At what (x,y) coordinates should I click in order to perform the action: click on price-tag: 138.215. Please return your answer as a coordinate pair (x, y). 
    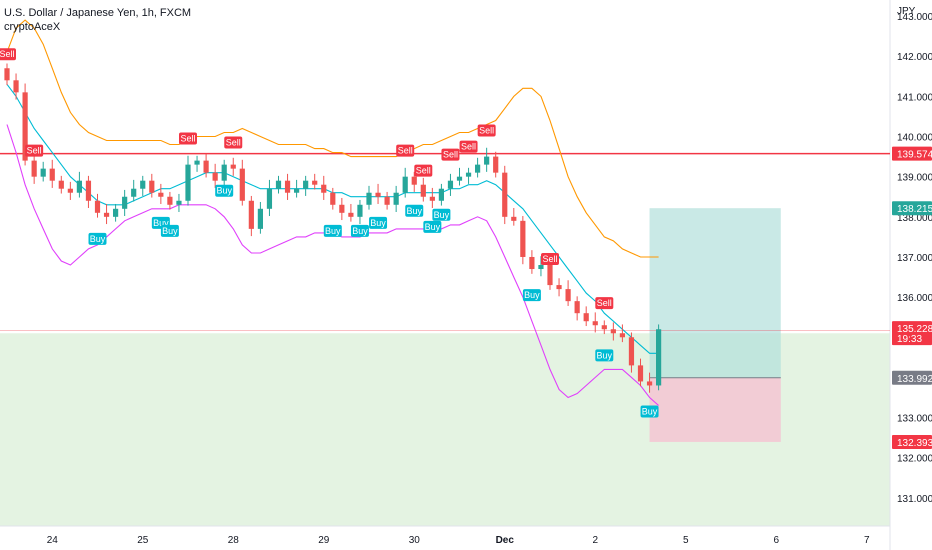
    Looking at the image, I should click on (912, 208).